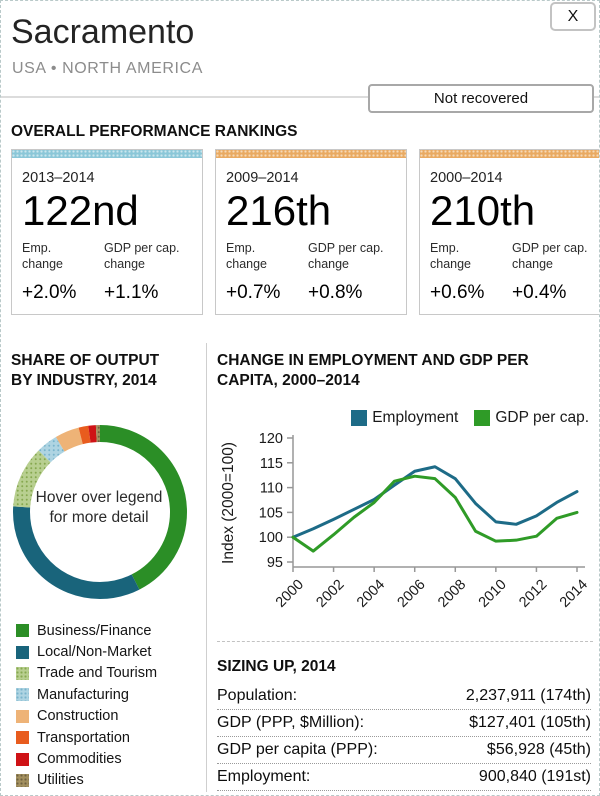 The image size is (600, 796). I want to click on x-tick-label: 2012, so click(533, 593).